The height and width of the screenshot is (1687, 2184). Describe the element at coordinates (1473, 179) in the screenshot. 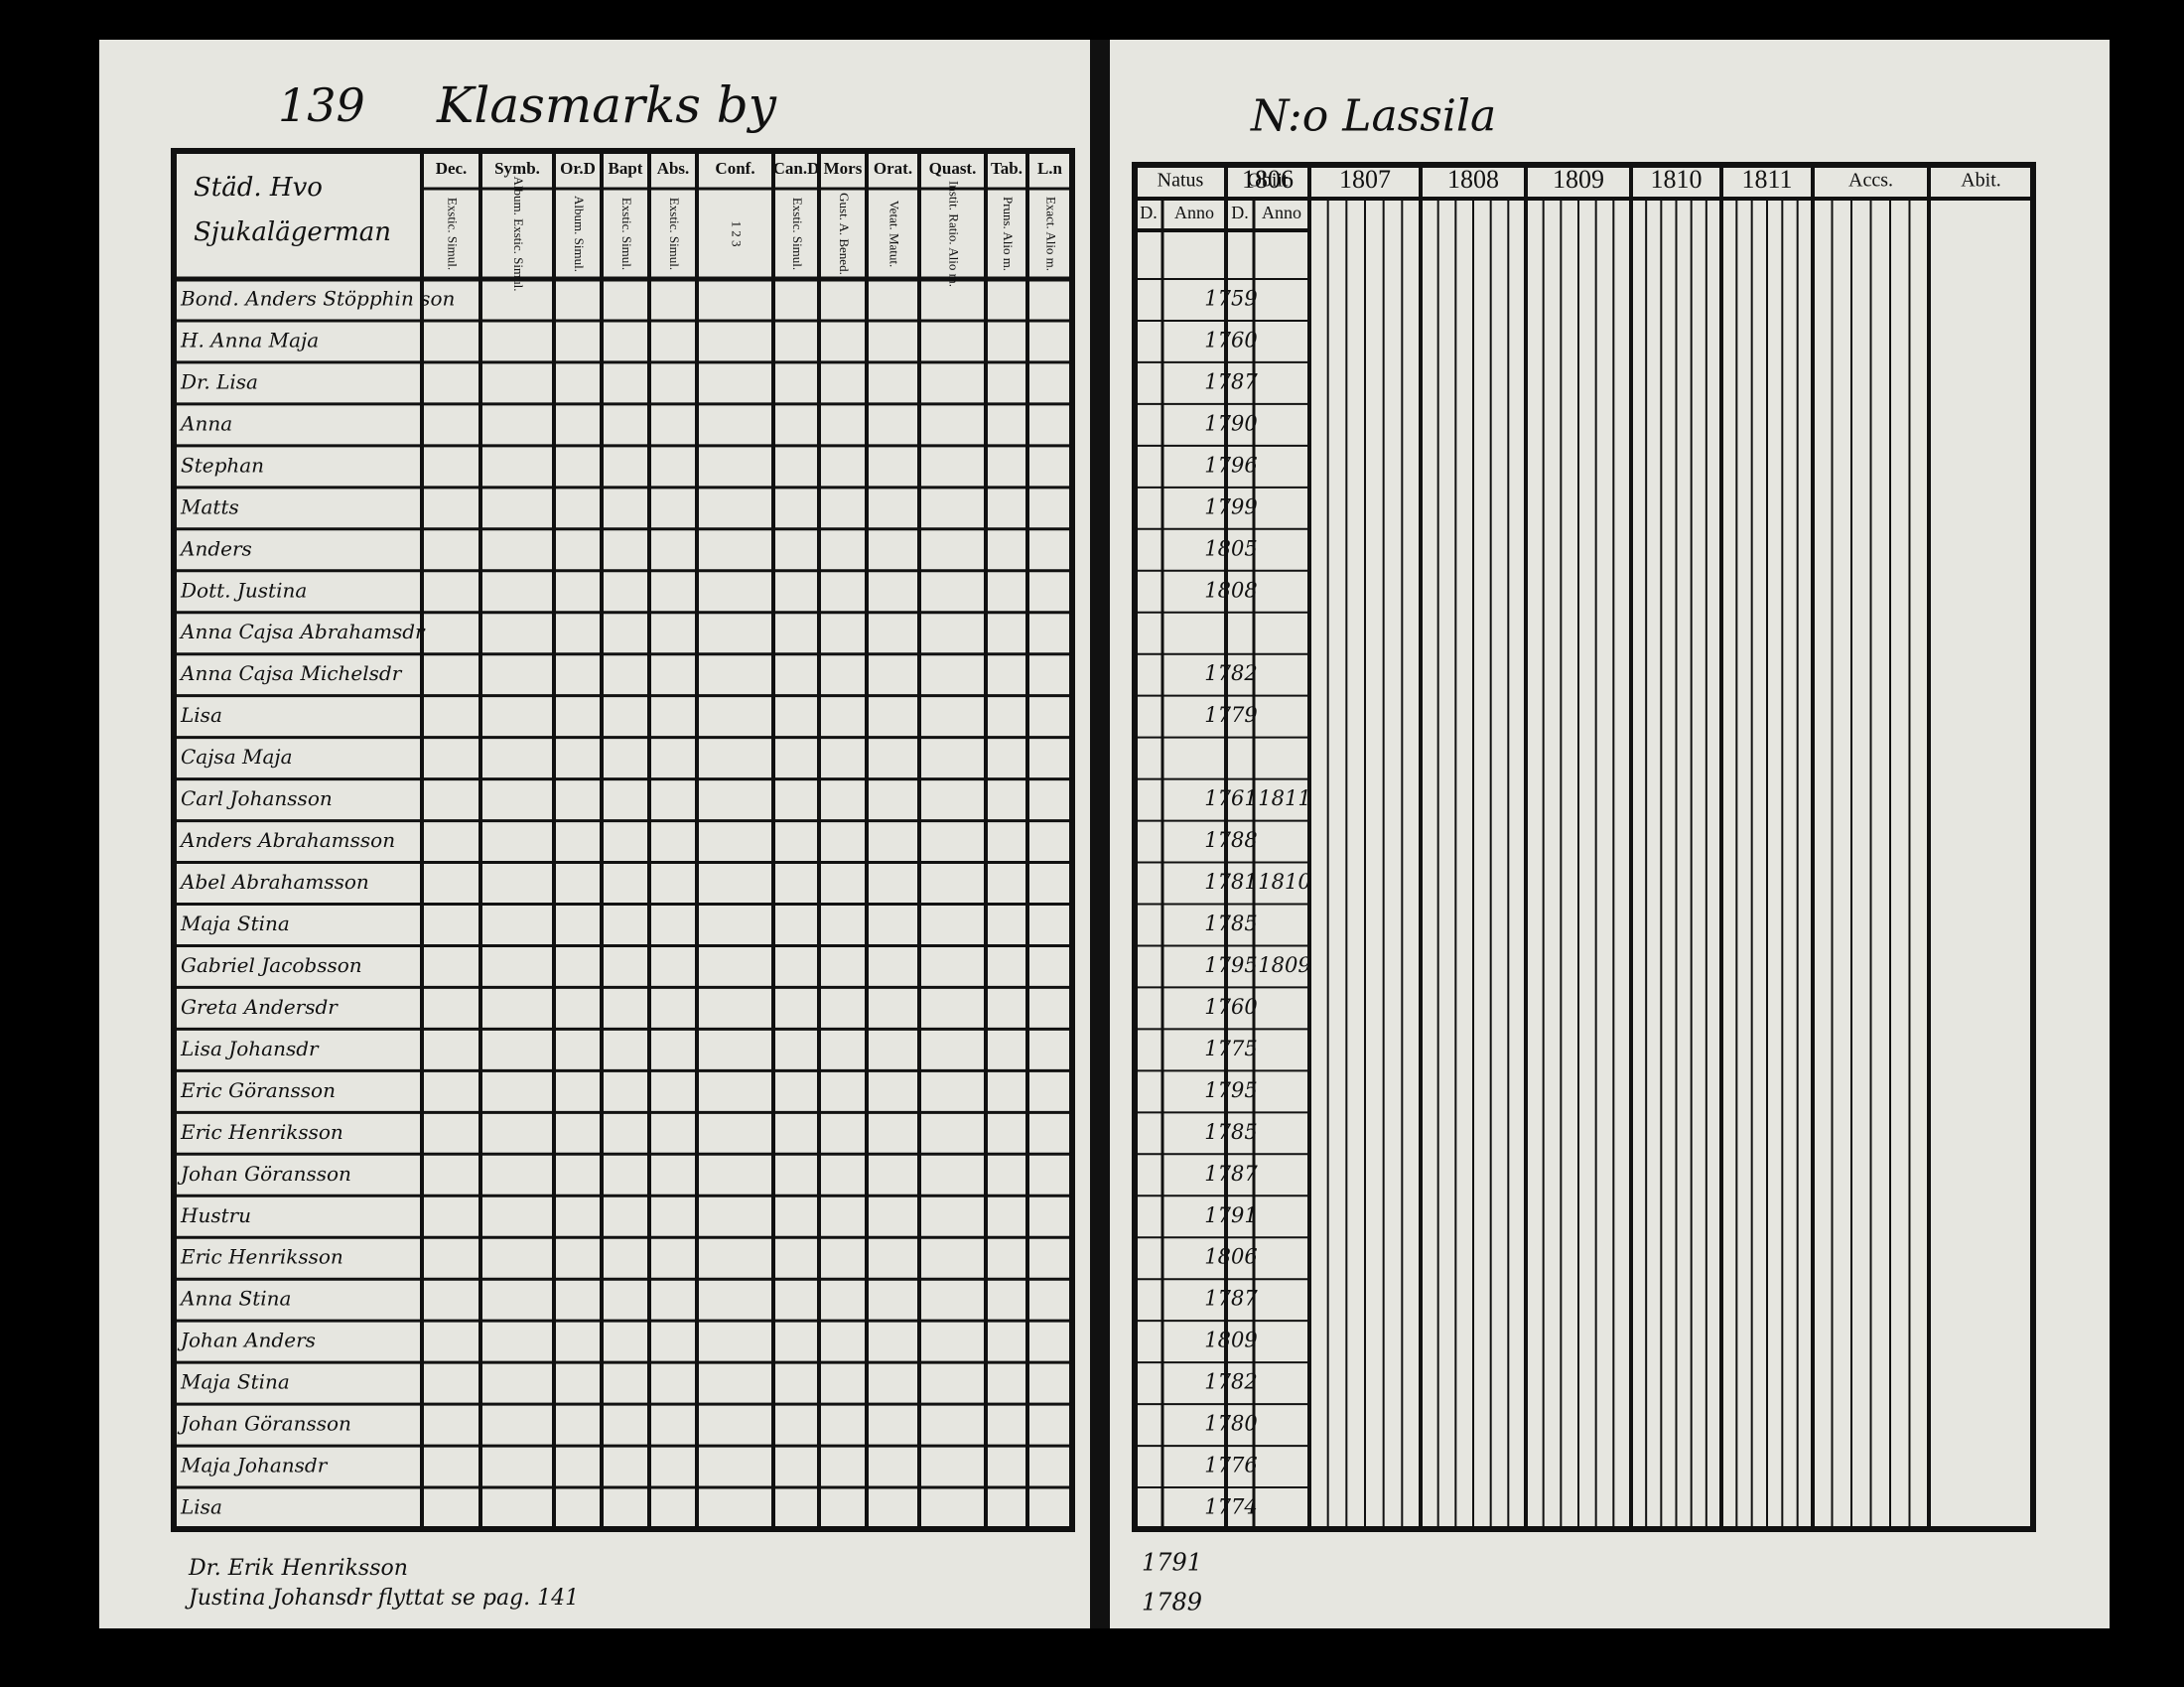

I see `column-title: 1808` at that location.